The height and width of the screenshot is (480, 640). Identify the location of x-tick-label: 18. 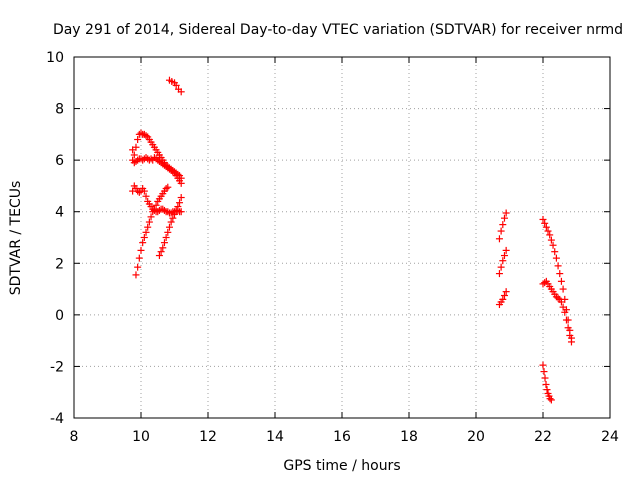
(409, 437).